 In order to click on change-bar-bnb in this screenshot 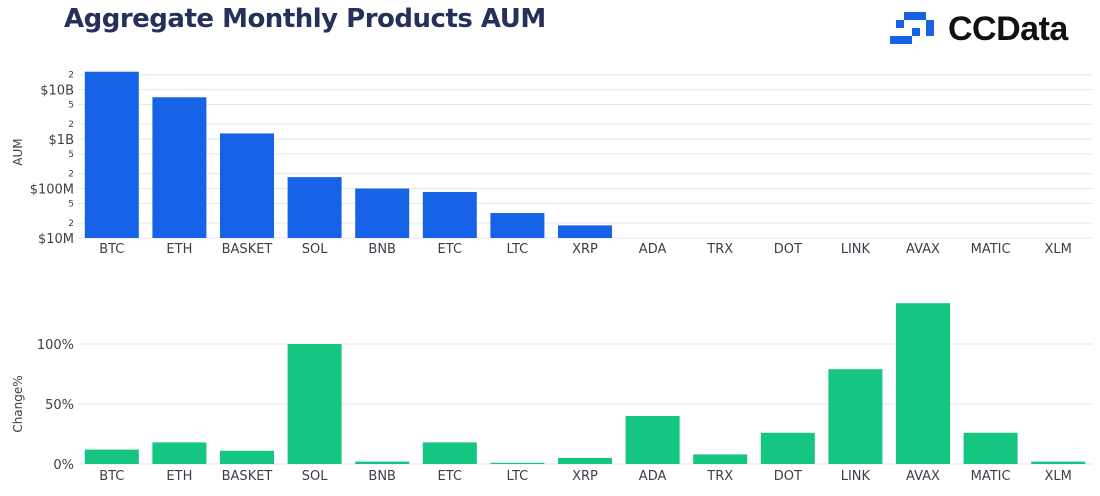, I will do `click(382, 462)`.